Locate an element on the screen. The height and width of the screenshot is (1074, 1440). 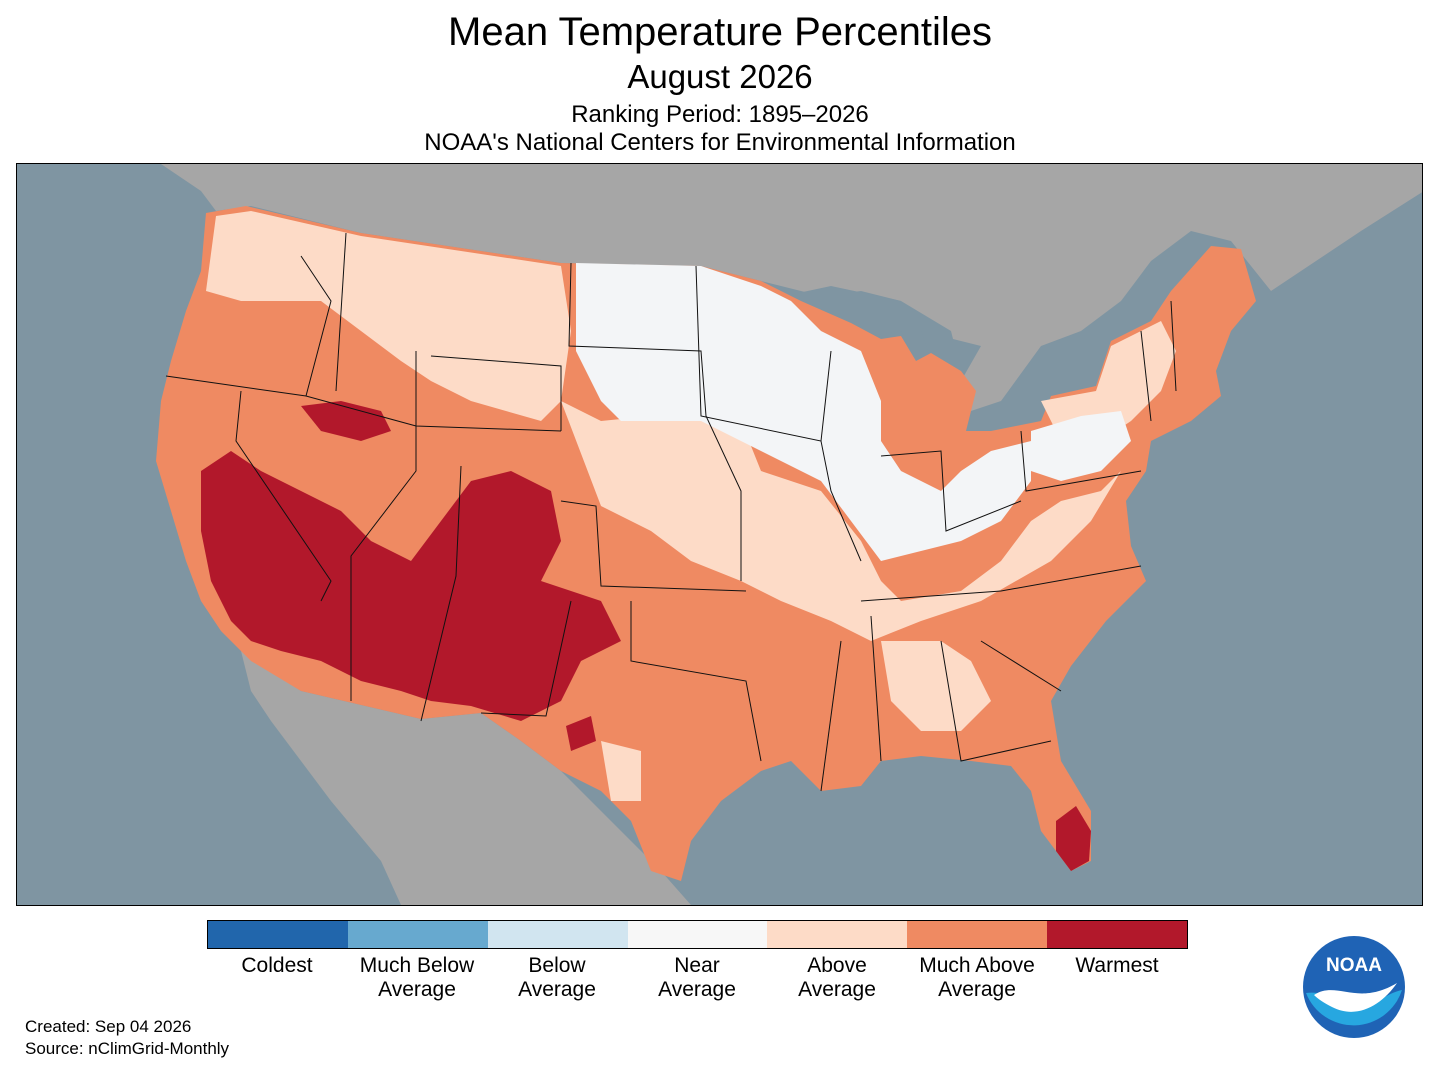
legend-swatch-much-above is located at coordinates (977, 934).